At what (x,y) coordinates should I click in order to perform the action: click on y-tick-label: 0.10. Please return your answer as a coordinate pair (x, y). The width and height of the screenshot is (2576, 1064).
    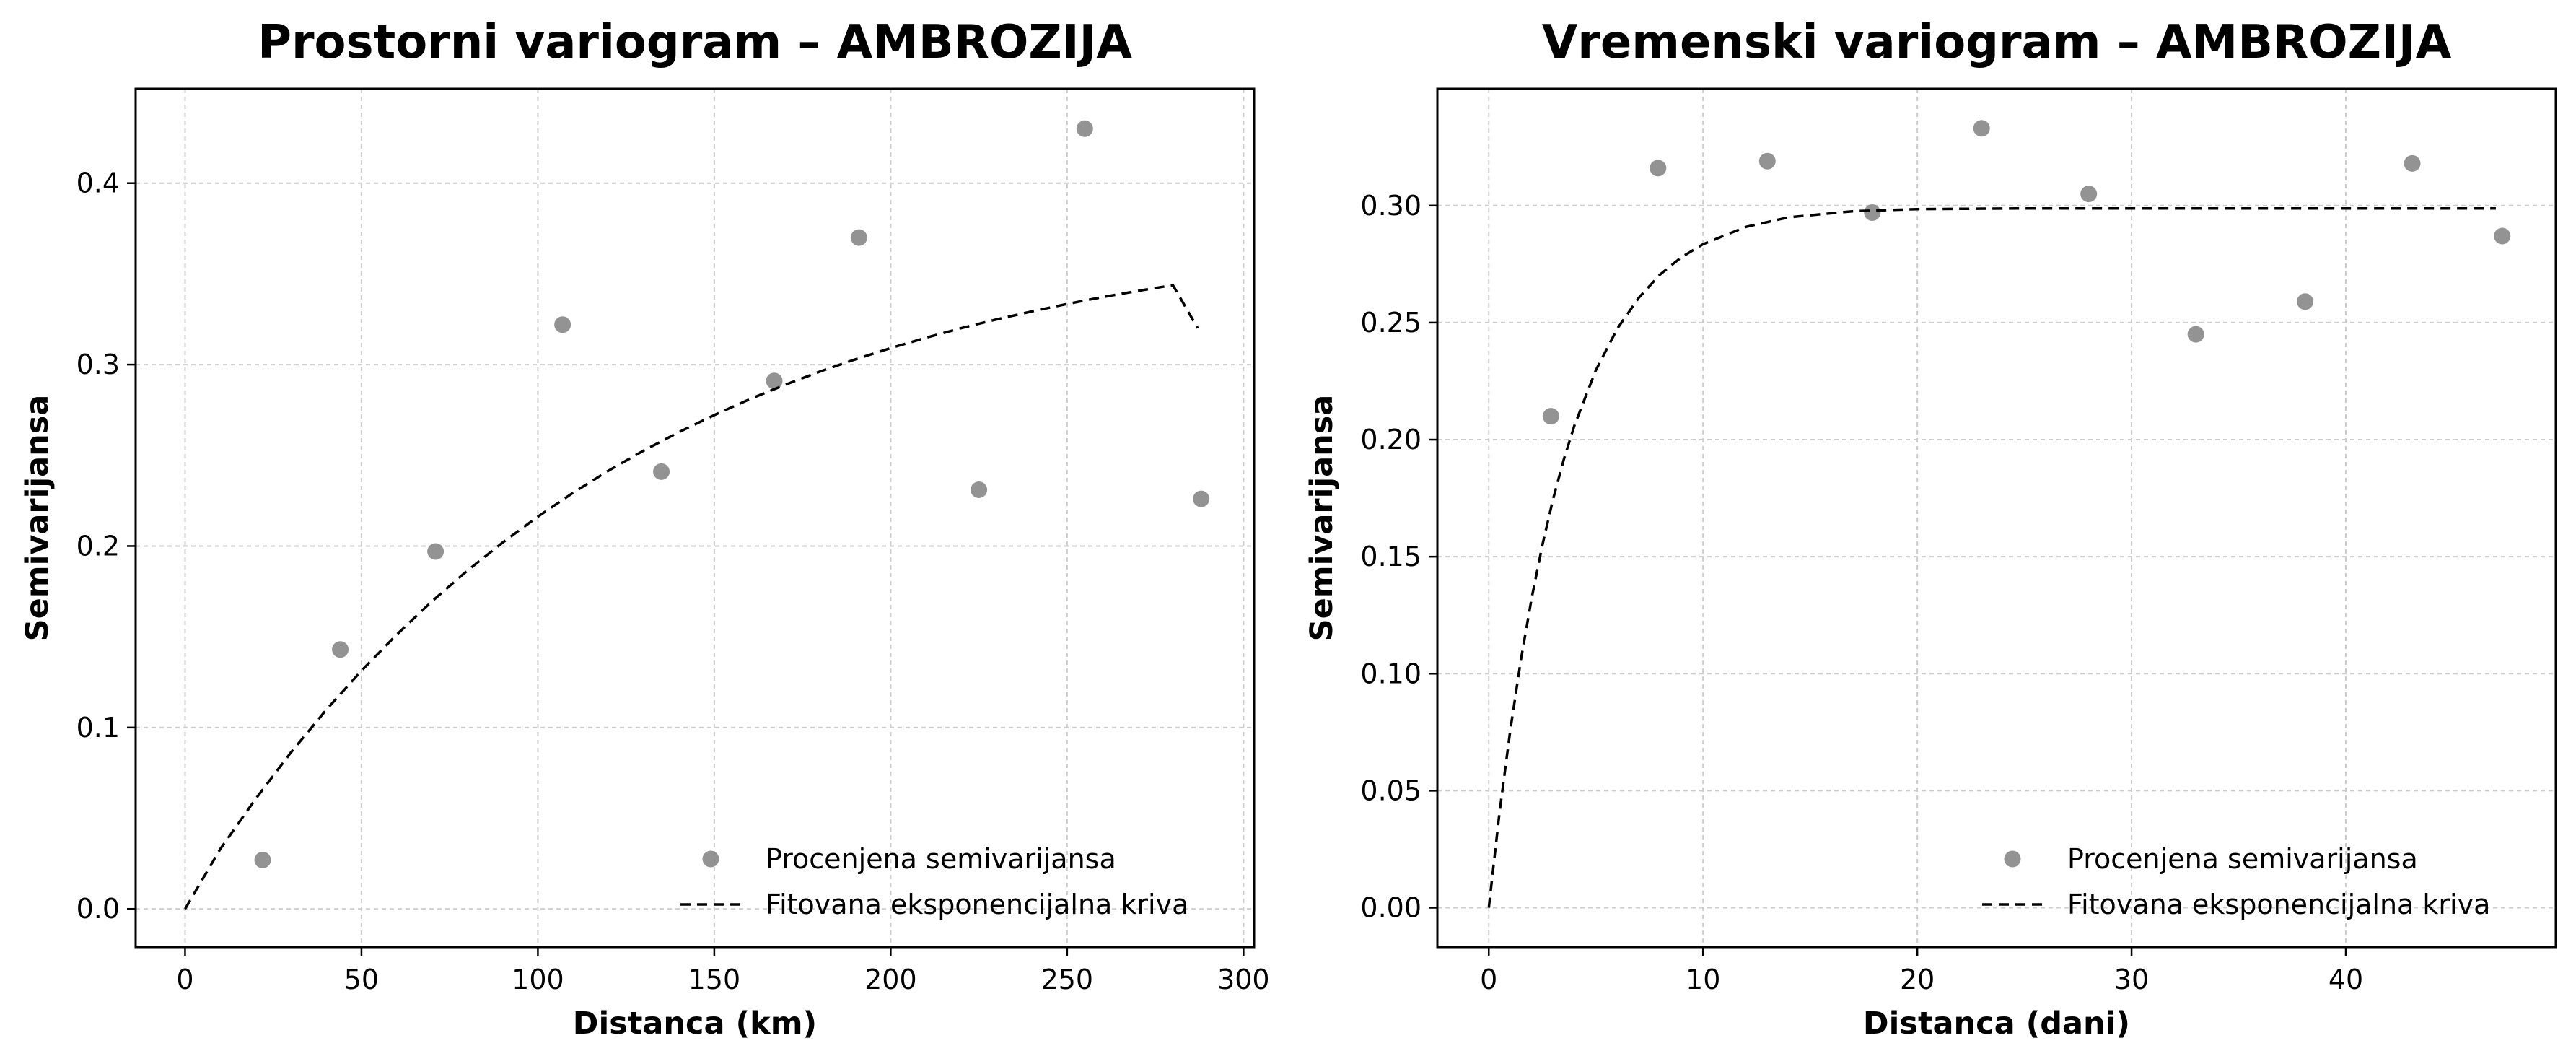
    Looking at the image, I should click on (1390, 674).